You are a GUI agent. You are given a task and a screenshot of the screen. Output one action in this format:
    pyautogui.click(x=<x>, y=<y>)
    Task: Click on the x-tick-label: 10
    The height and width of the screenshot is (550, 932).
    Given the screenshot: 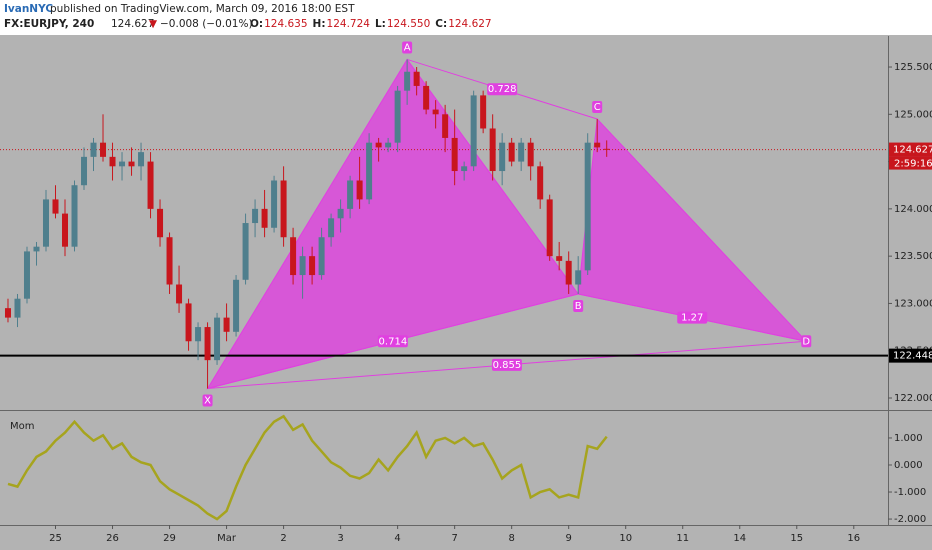 What is the action you would take?
    pyautogui.click(x=625, y=538)
    